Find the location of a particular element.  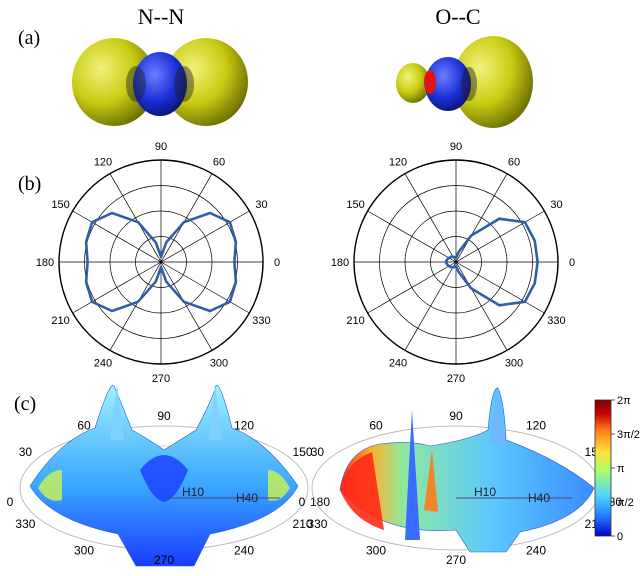

surface-body is located at coordinates (467, 470).